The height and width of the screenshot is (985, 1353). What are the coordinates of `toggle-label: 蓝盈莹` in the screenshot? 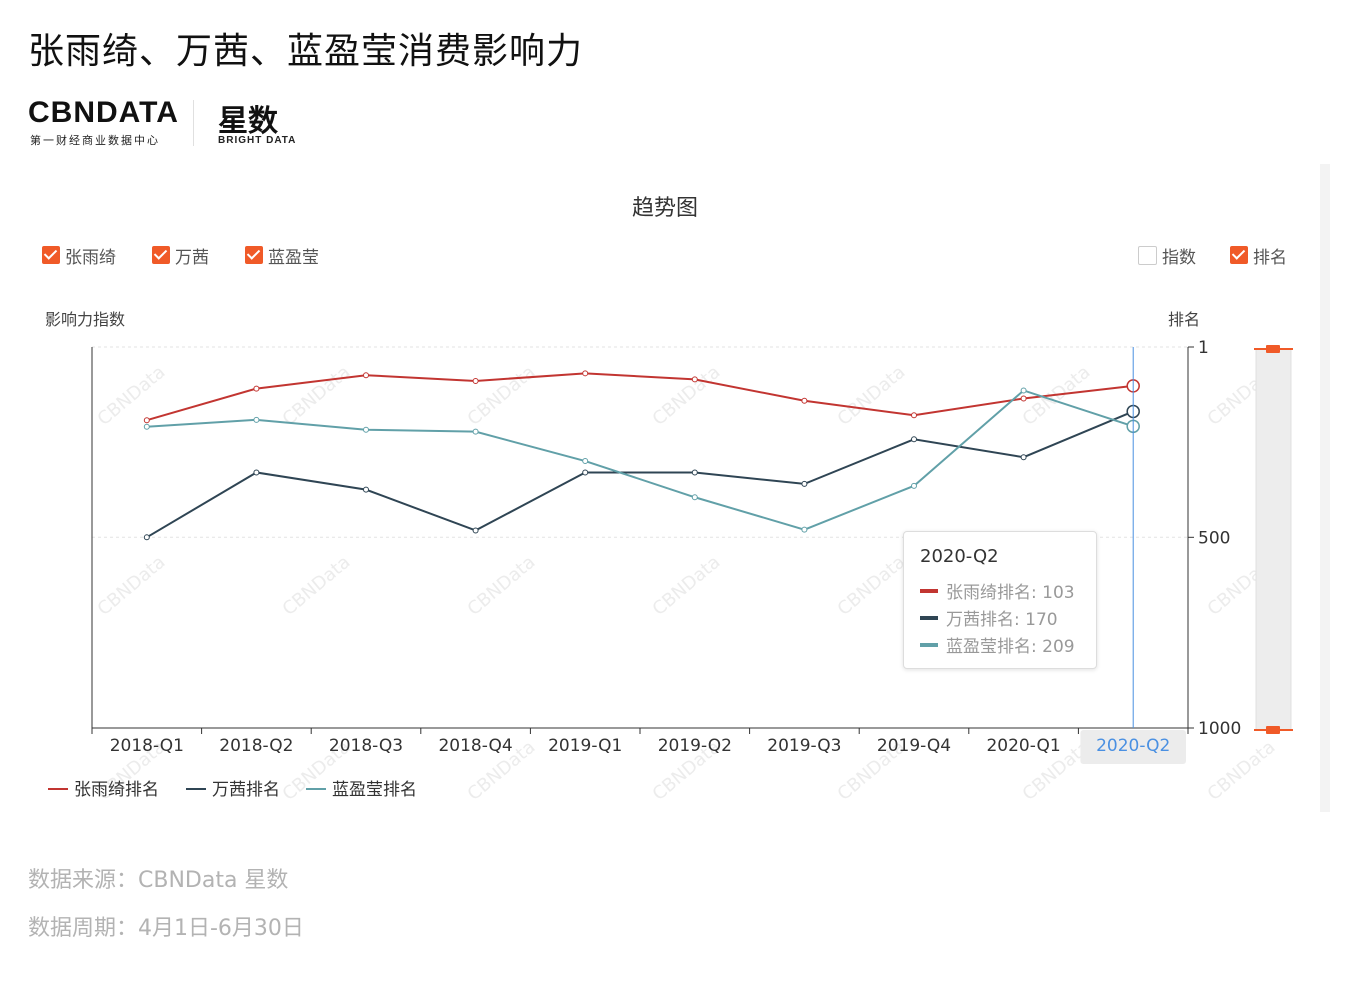 It's located at (293, 257).